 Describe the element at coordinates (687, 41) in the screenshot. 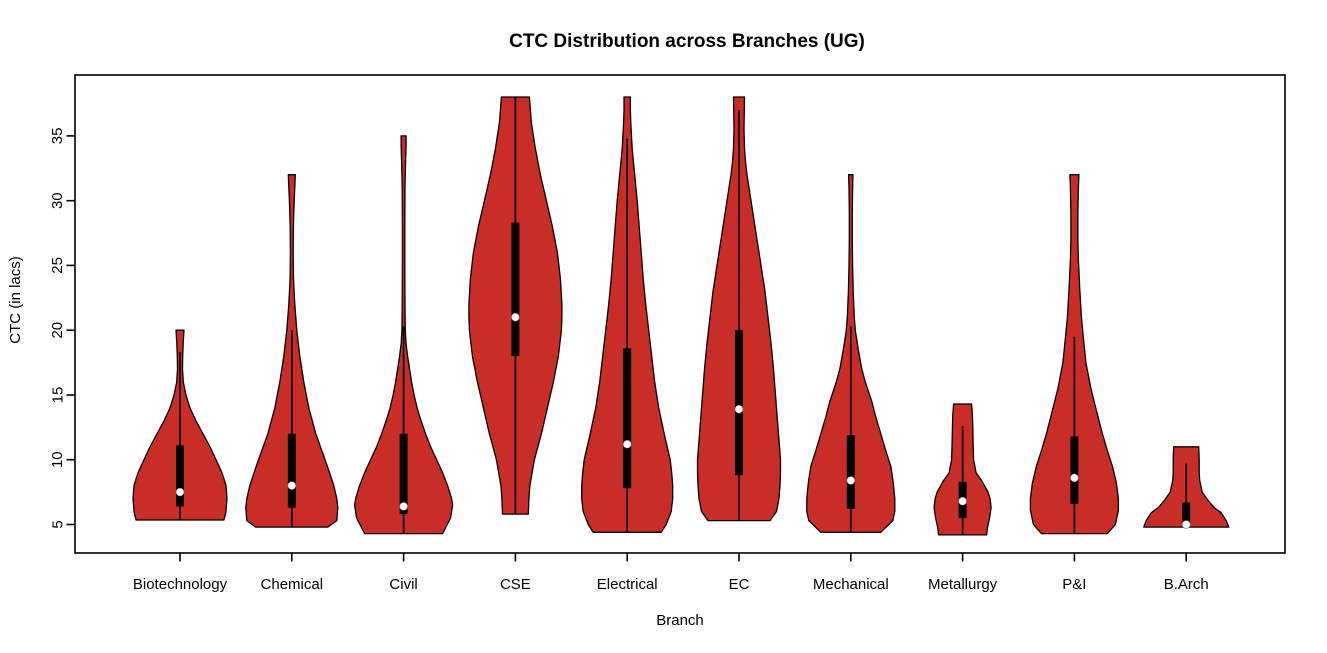

I see `chart-title: CTC Distribution across Branches (UG)` at that location.